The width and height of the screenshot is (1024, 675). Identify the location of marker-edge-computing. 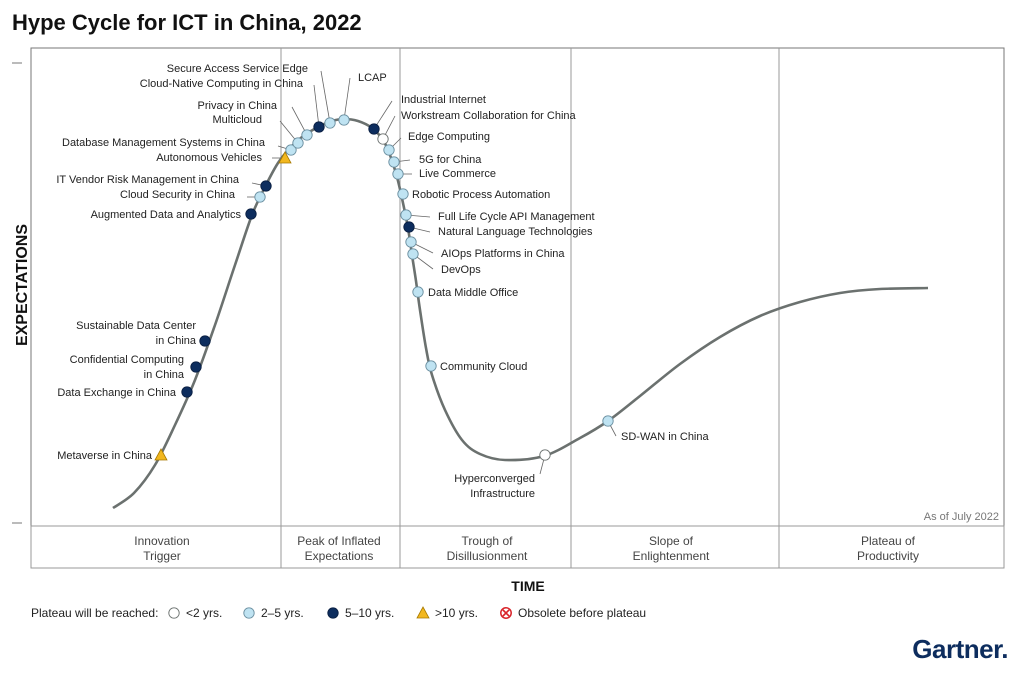
(389, 150).